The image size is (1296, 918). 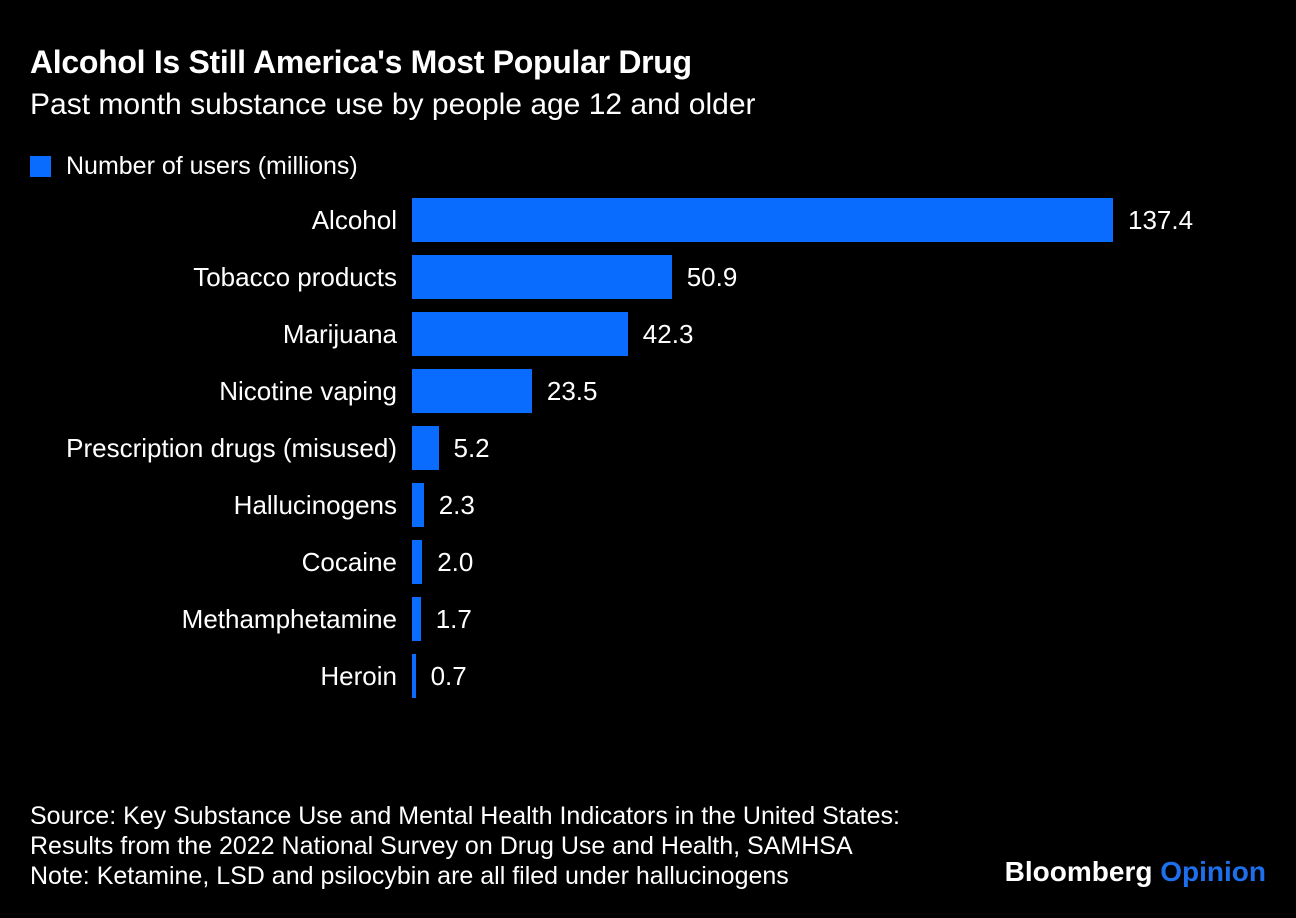 I want to click on bar-track: 50.9, so click(x=839, y=277).